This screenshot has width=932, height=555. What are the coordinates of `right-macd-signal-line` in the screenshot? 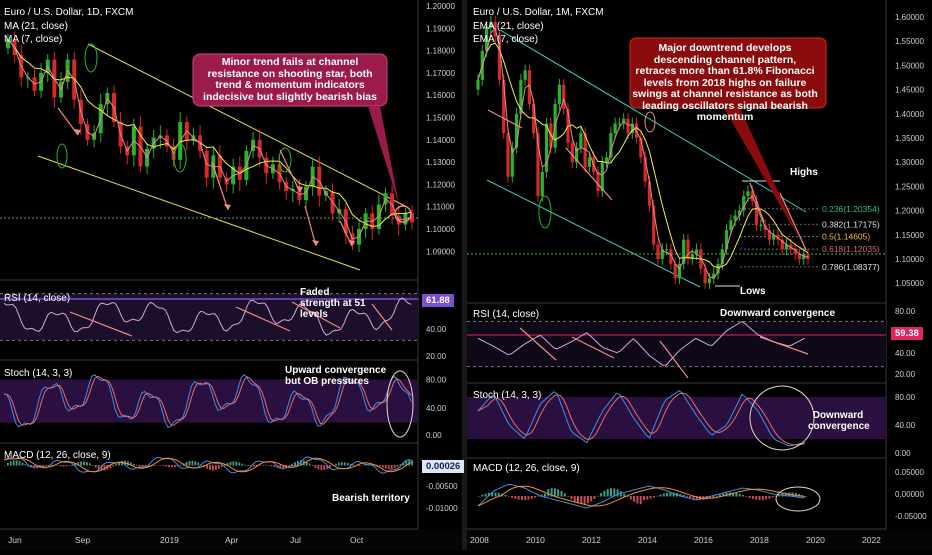 It's located at (641, 496).